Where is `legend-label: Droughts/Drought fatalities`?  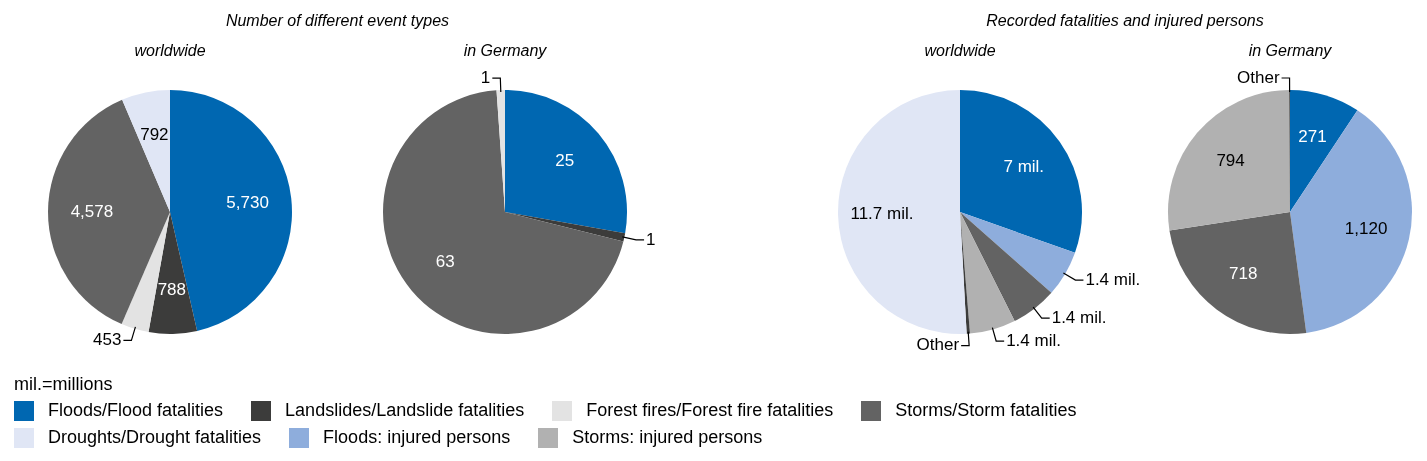
legend-label: Droughts/Drought fatalities is located at coordinates (155, 437).